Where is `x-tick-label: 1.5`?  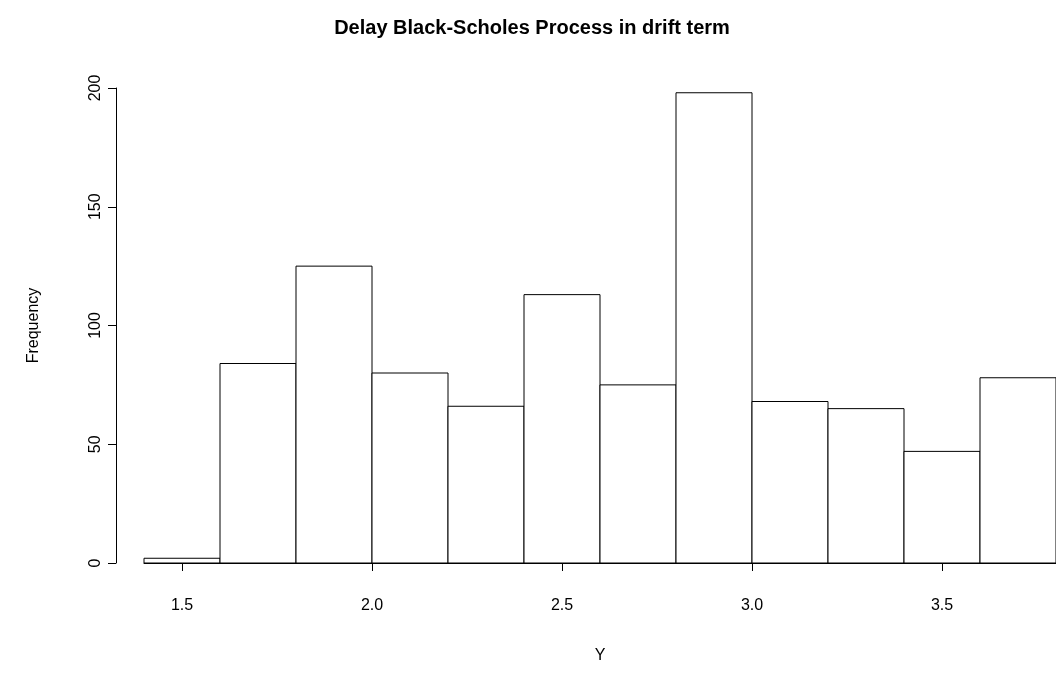 x-tick-label: 1.5 is located at coordinates (182, 604).